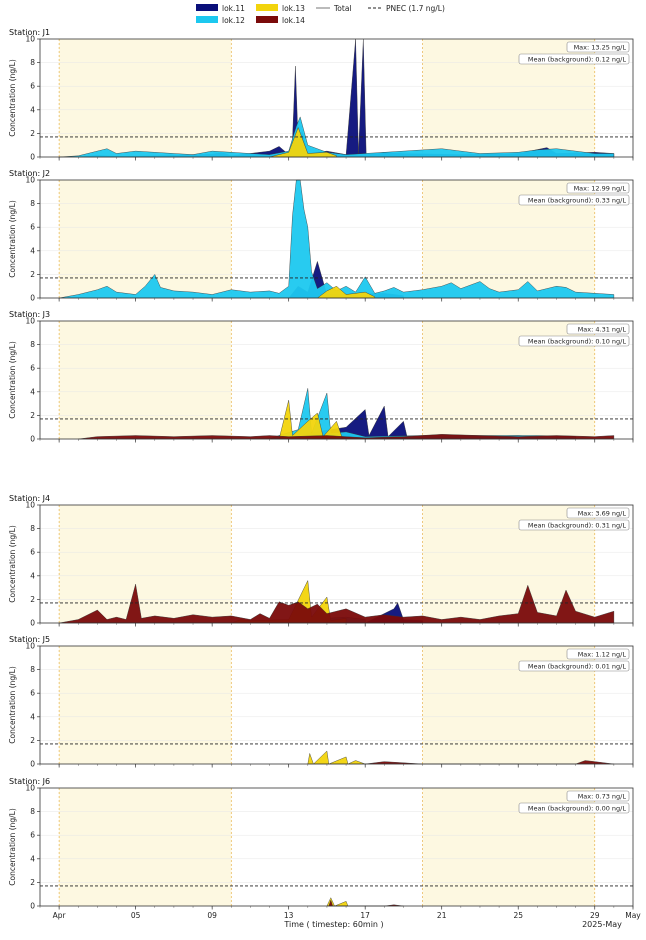 The width and height of the screenshot is (646, 940). I want to click on legend-label: Total, so click(342, 8).